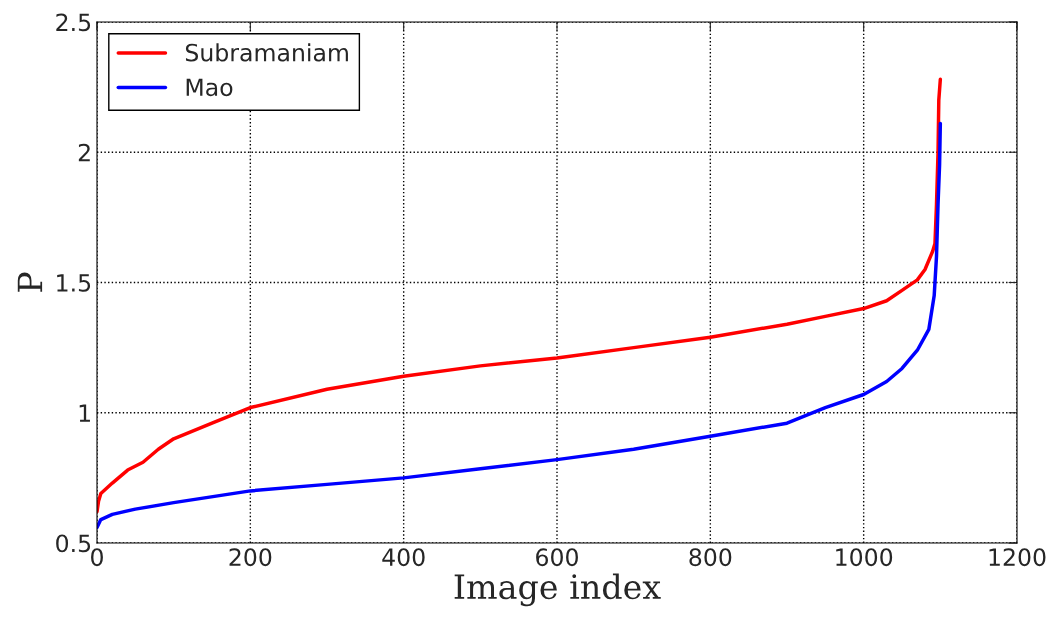 This screenshot has height=635, width=1050. Describe the element at coordinates (250, 557) in the screenshot. I see `x-tick-label: 200` at that location.